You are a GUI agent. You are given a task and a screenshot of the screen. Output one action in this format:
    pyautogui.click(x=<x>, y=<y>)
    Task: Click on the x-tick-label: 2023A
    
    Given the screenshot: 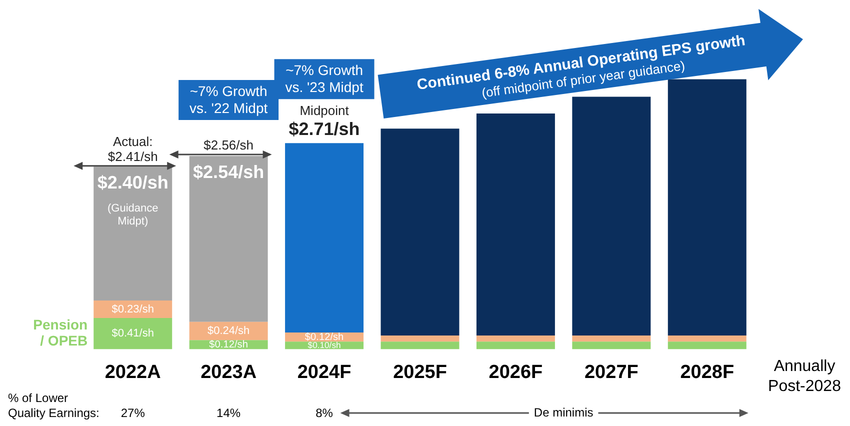 What is the action you would take?
    pyautogui.click(x=228, y=372)
    